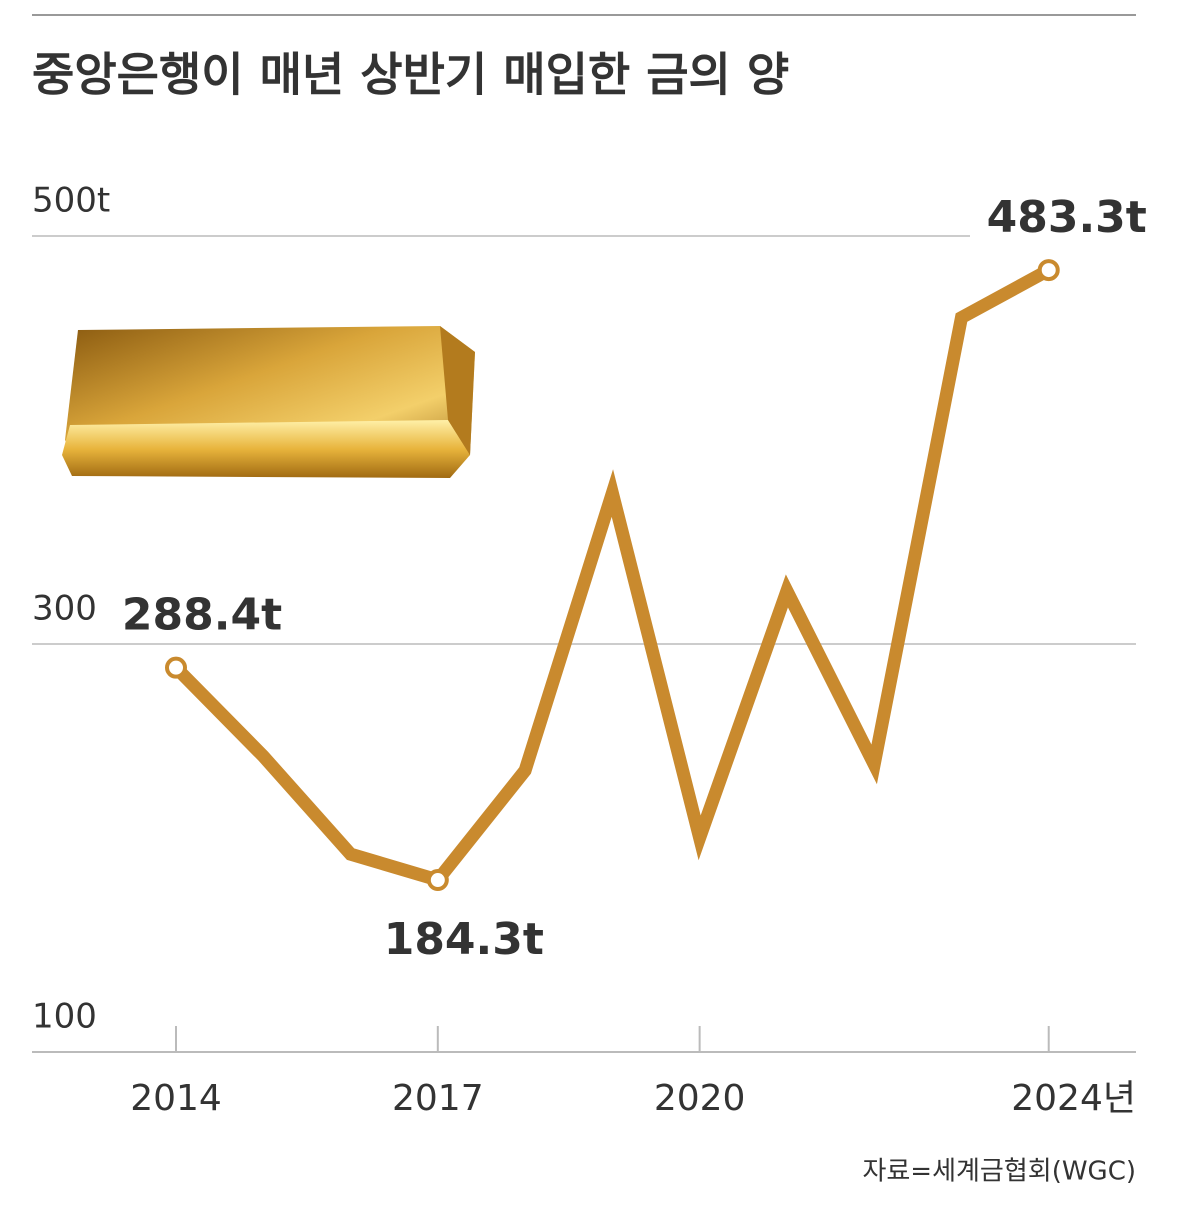 The width and height of the screenshot is (1179, 1209). What do you see at coordinates (999, 1172) in the screenshot?
I see `source-note: 자료=세계금협회(WGC)` at bounding box center [999, 1172].